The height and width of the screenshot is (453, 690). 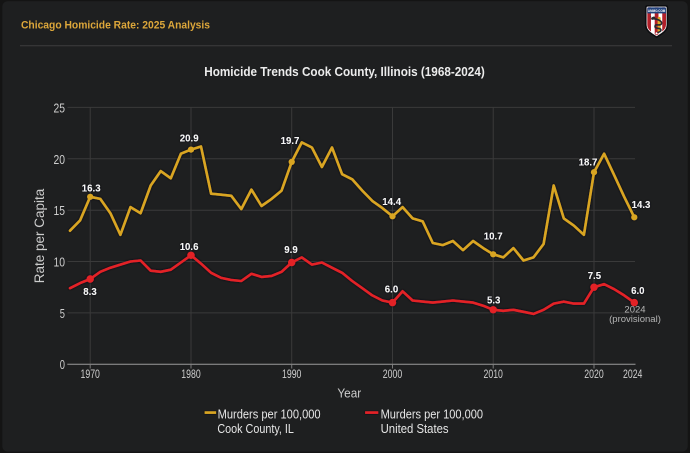 I want to click on svg-text: Year, so click(x=349, y=394).